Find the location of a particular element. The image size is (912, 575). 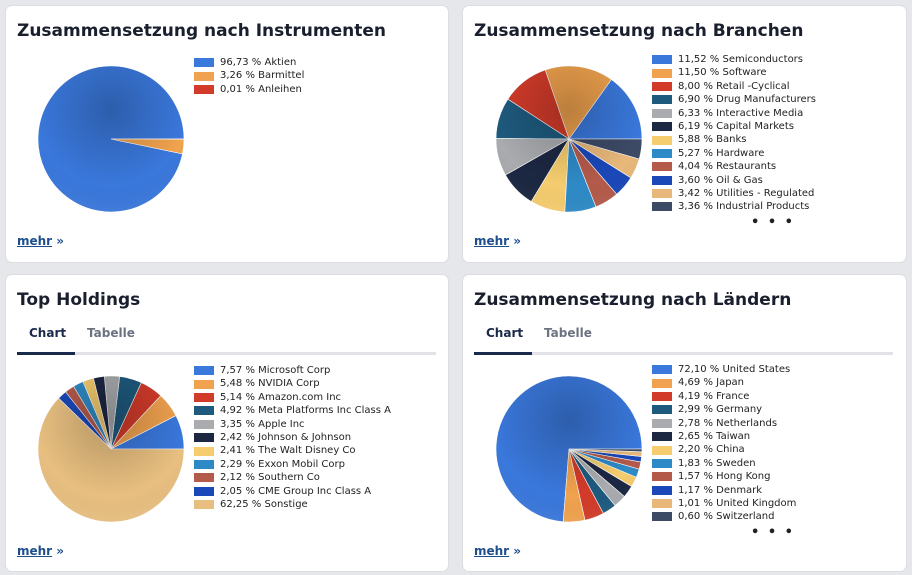

legend-item-denmark: 1,17 % Denmark is located at coordinates (724, 490).